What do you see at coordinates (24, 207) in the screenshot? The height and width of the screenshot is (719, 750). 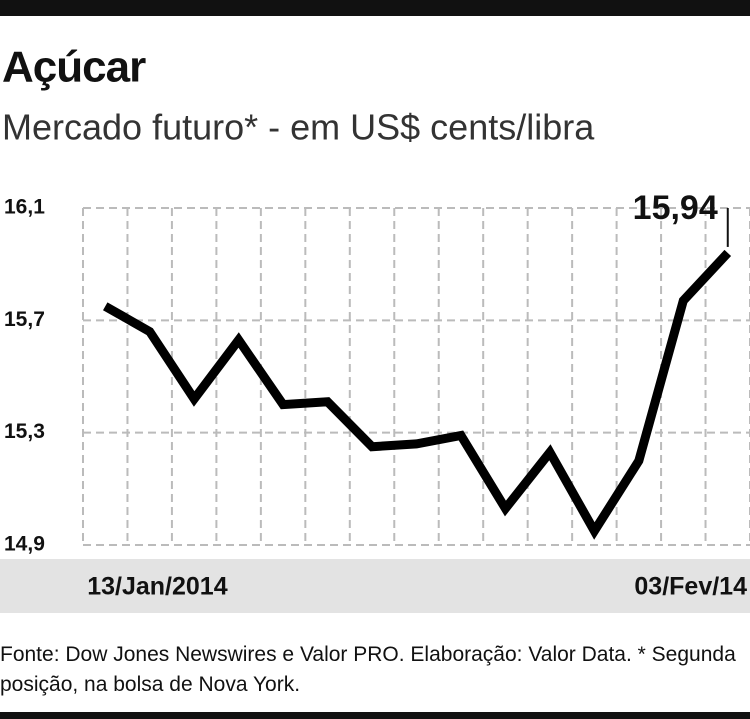 I see `y-tick-label: 16,1` at bounding box center [24, 207].